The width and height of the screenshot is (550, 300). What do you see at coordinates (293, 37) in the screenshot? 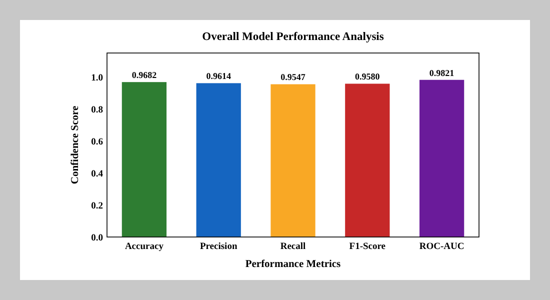
I see `chart-title: Overall Model Performance Analysis` at bounding box center [293, 37].